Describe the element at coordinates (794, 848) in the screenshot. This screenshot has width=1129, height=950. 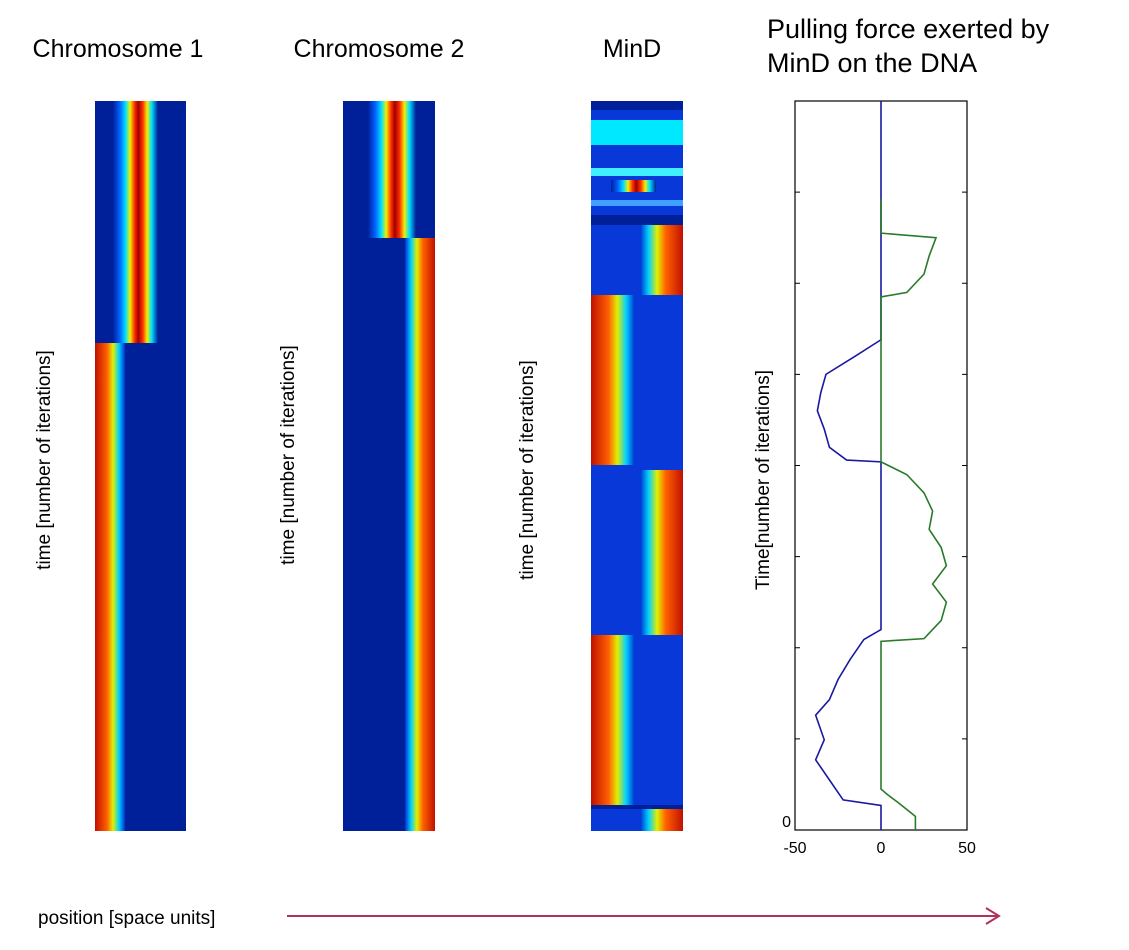
I see `x-tick-label: -50` at that location.